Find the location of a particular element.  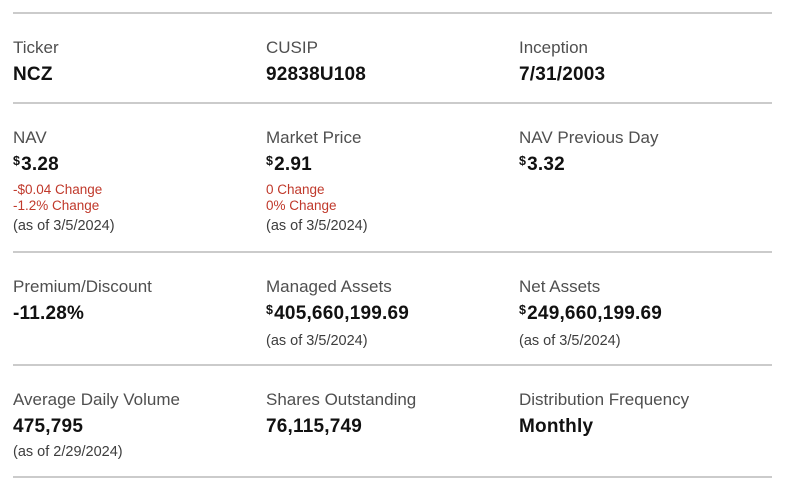

stat-label: NAV Previous Day is located at coordinates (589, 137).